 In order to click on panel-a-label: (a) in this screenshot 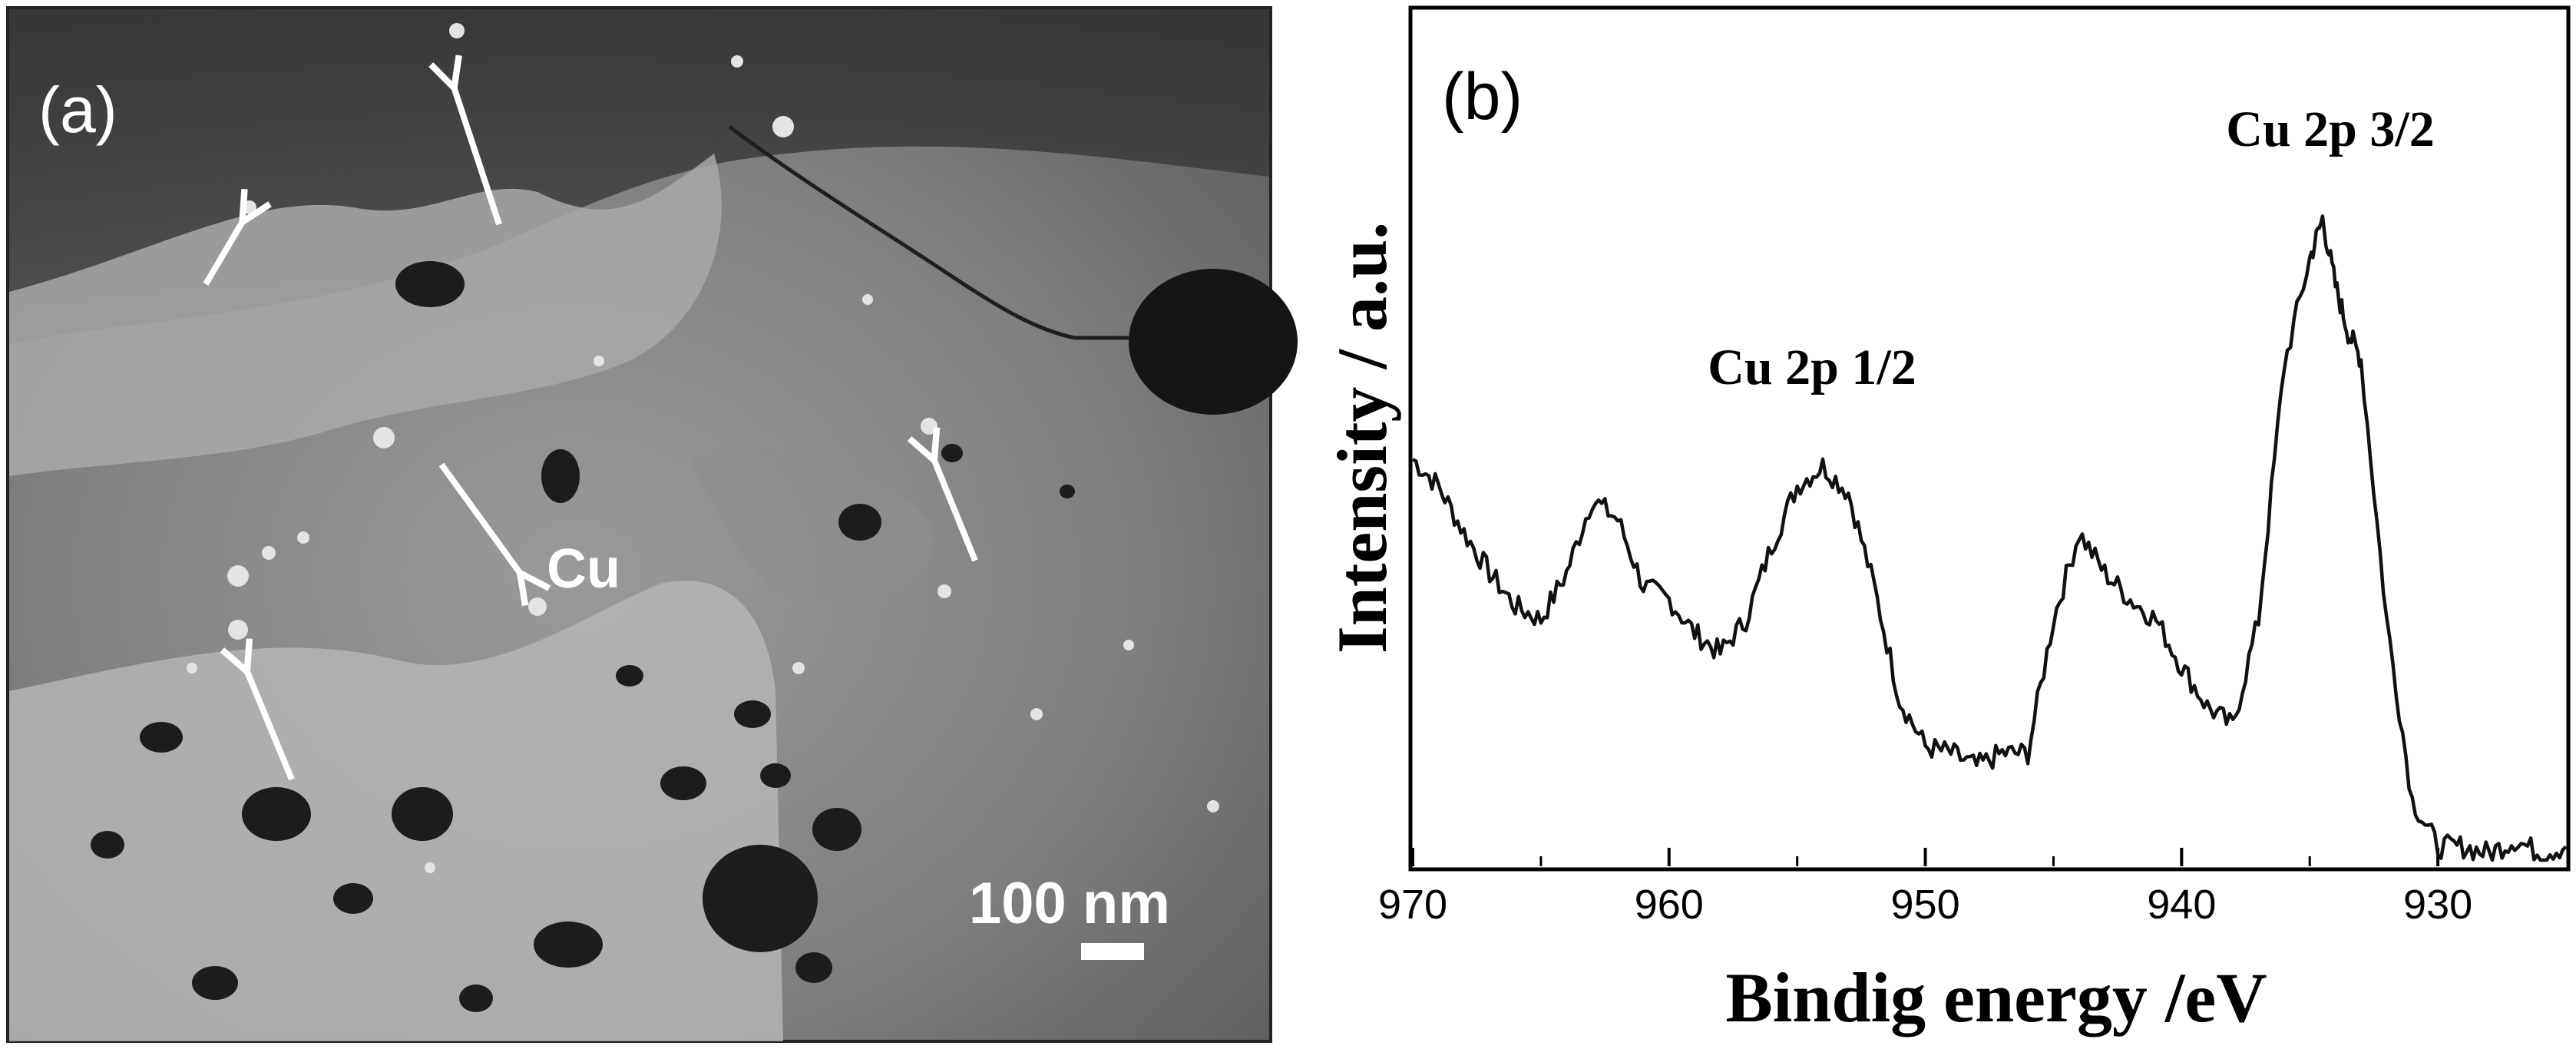, I will do `click(77, 110)`.